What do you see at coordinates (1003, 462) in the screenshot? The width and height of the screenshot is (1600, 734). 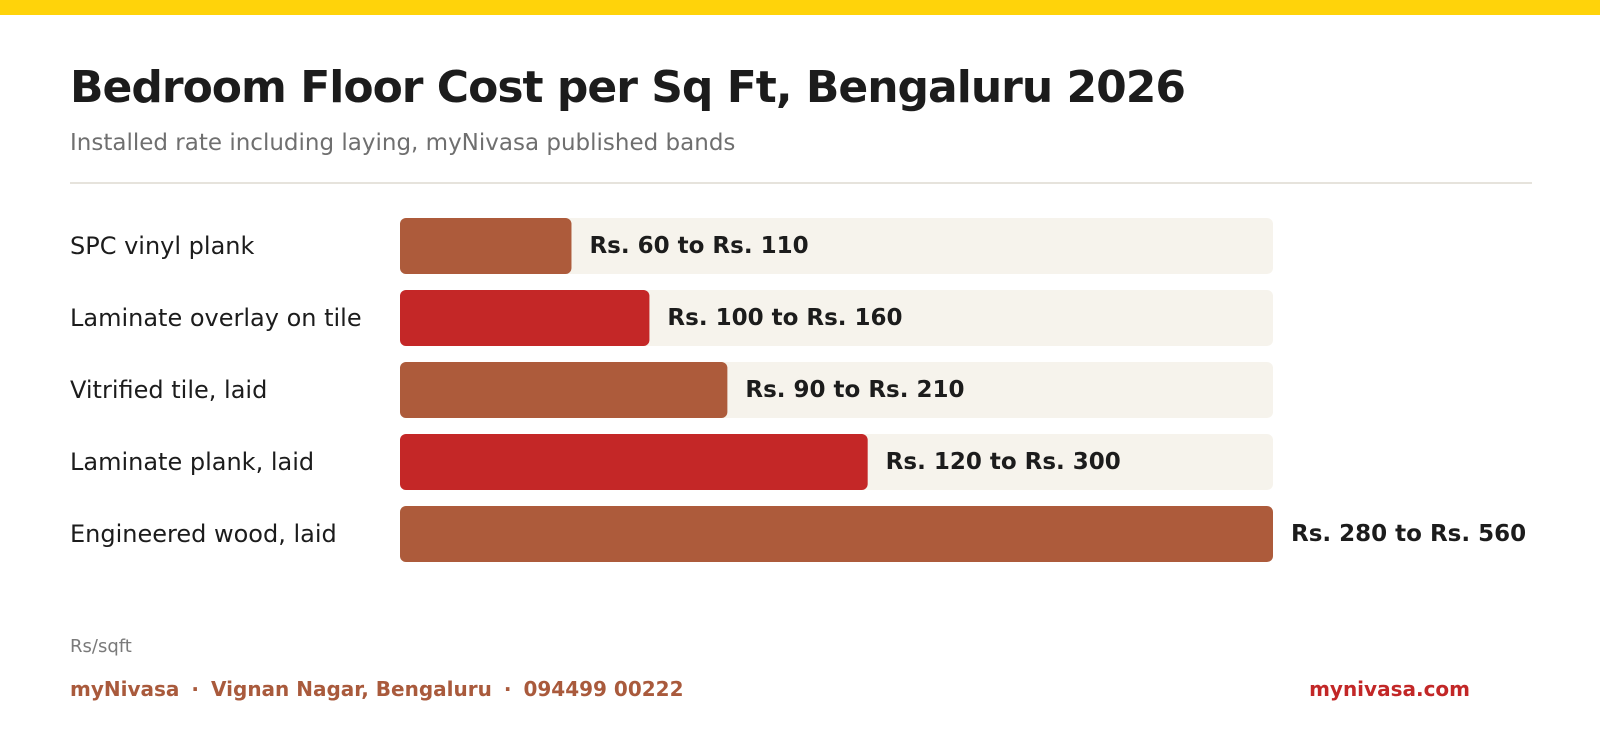 I see `value-label: Rs. 120 to Rs. 300` at bounding box center [1003, 462].